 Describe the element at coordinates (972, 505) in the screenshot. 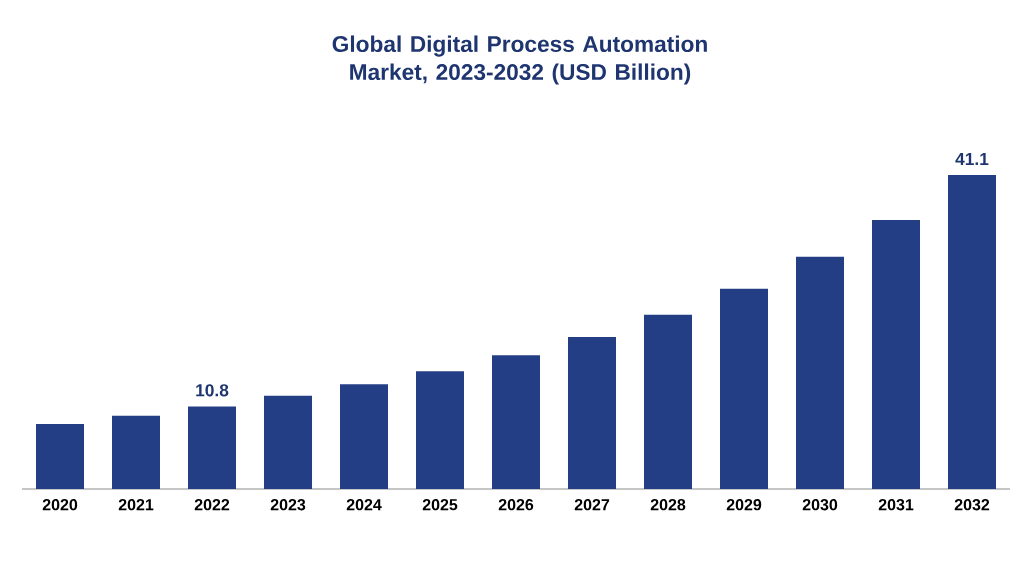

I see `x-tick-label: 2032` at that location.